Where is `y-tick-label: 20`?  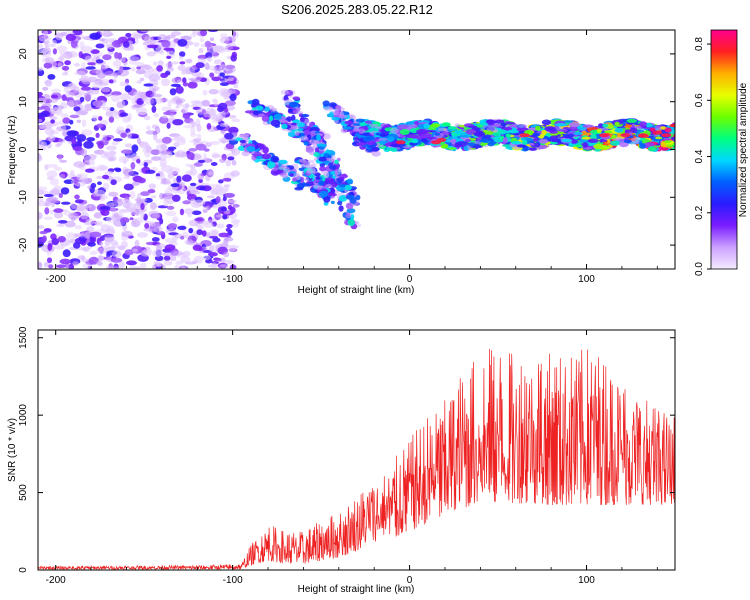
y-tick-label: 20 is located at coordinates (23, 54).